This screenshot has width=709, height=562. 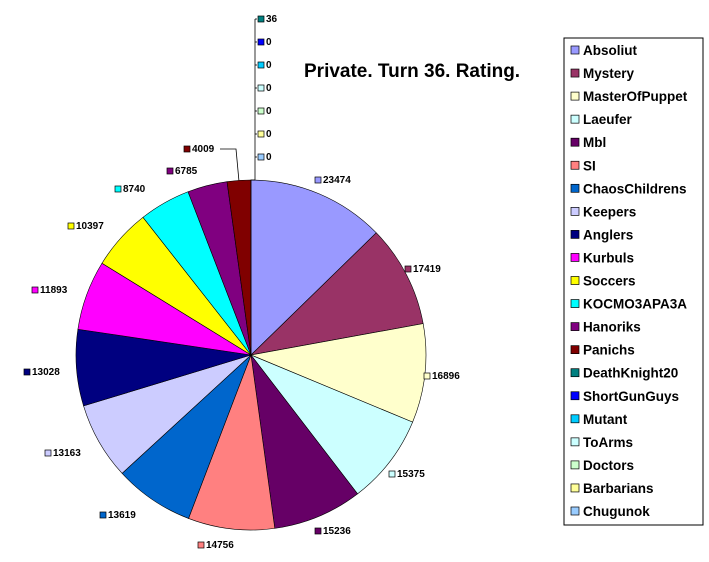 I want to click on data-label-anglers: 13028, so click(x=41, y=372).